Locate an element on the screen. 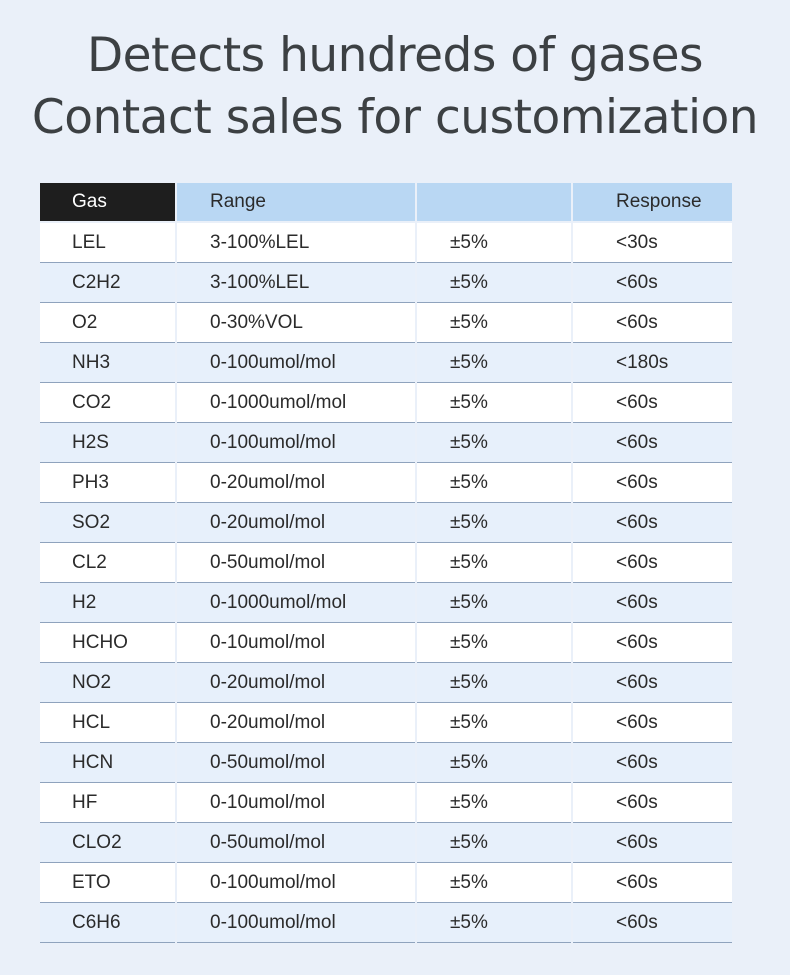 This screenshot has width=790, height=975. gas-cell: LEL is located at coordinates (107, 243).